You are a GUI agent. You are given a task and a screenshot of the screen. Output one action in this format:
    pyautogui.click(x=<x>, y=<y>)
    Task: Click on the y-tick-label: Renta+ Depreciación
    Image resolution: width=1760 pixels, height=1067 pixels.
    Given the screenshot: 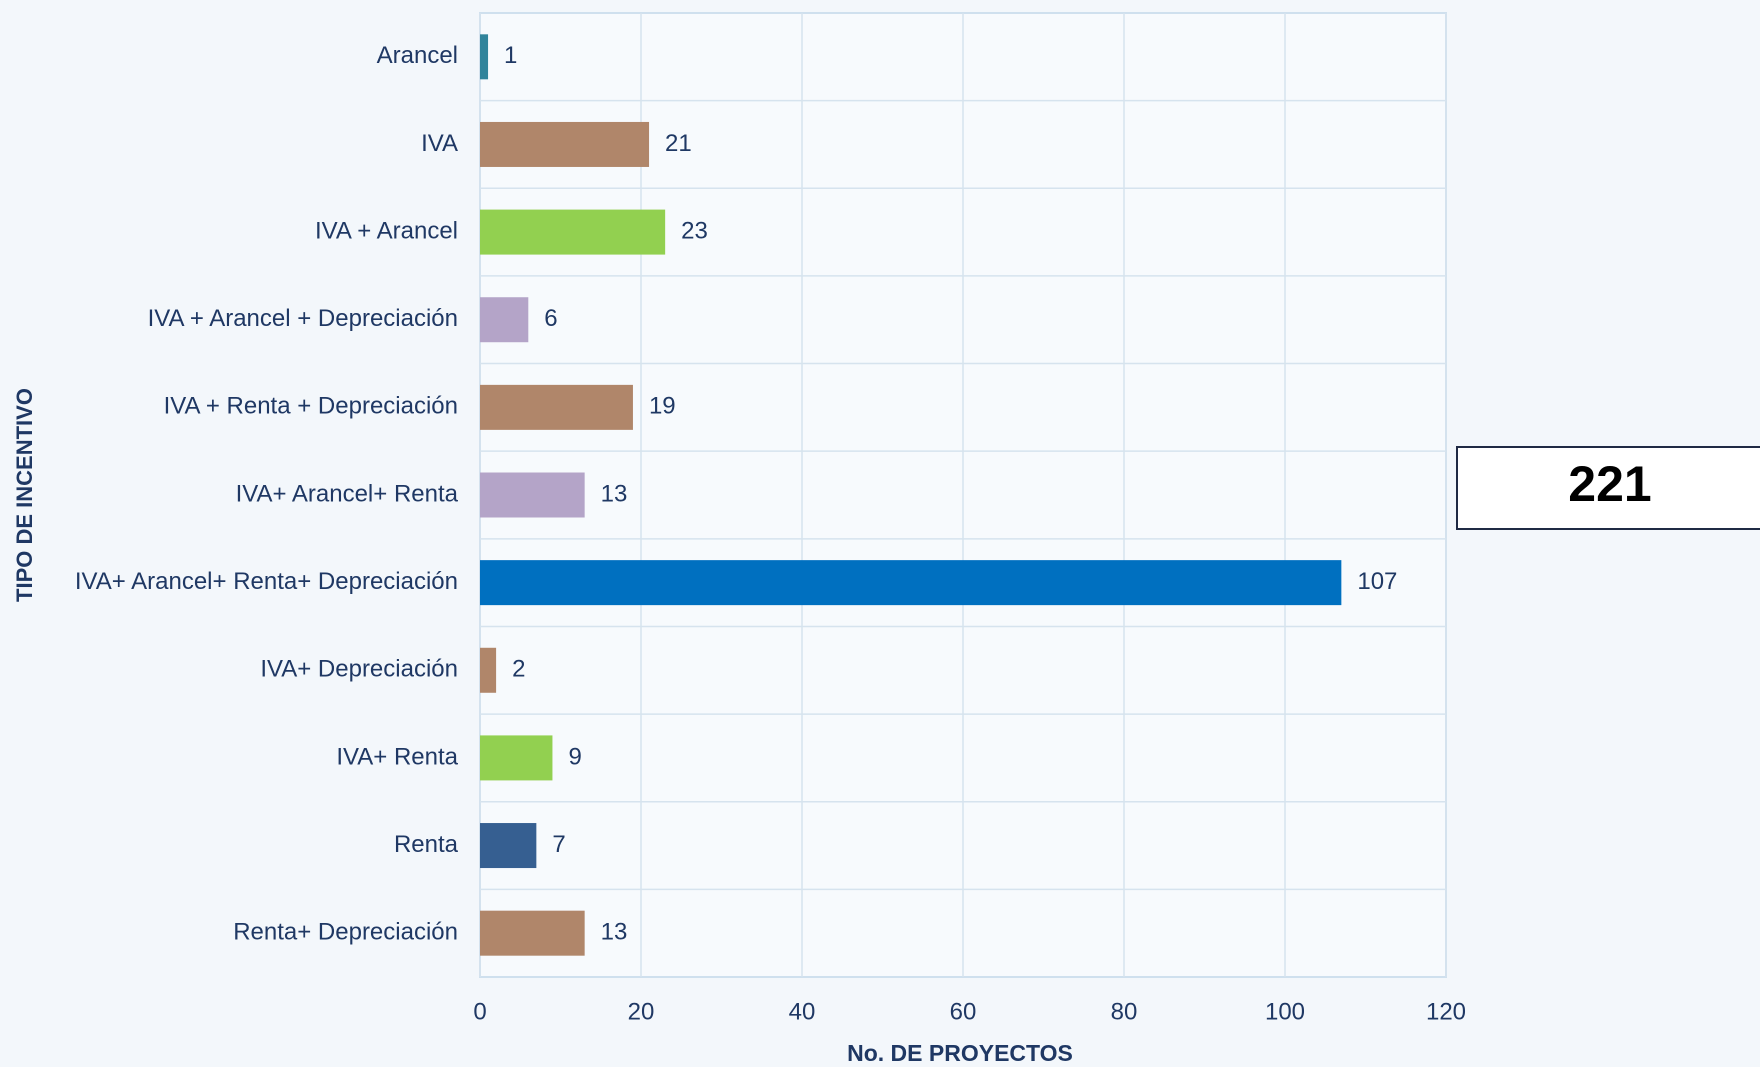 What is the action you would take?
    pyautogui.click(x=345, y=932)
    